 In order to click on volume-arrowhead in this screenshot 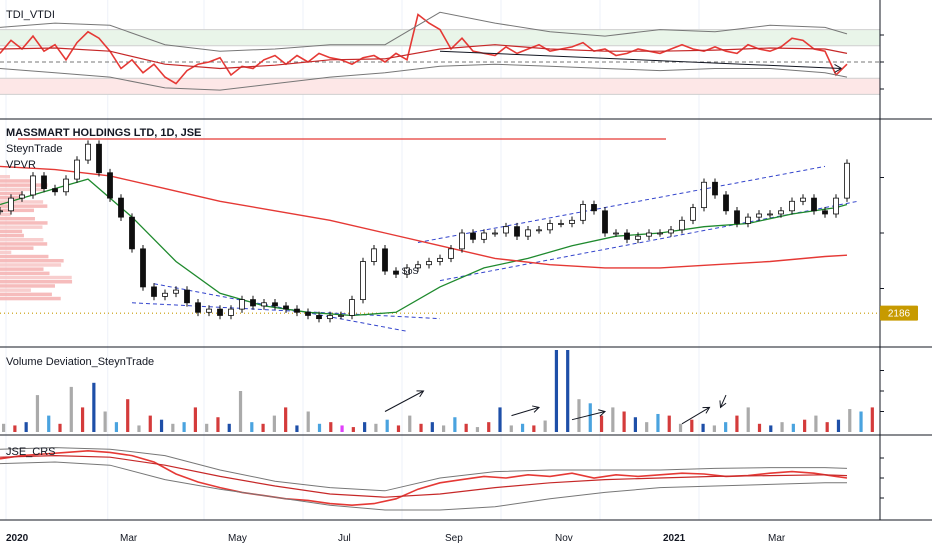, I will do `click(706, 410)`.